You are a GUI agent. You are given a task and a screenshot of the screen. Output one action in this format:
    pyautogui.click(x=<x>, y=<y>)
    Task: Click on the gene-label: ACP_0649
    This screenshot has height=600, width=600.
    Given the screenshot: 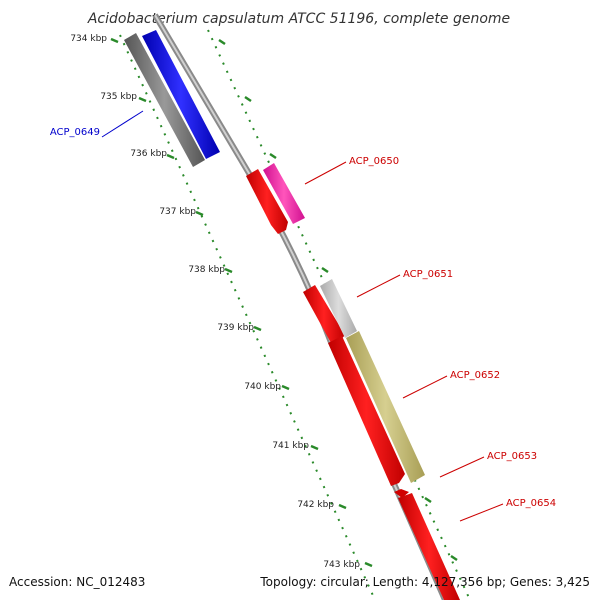 What is the action you would take?
    pyautogui.click(x=75, y=132)
    